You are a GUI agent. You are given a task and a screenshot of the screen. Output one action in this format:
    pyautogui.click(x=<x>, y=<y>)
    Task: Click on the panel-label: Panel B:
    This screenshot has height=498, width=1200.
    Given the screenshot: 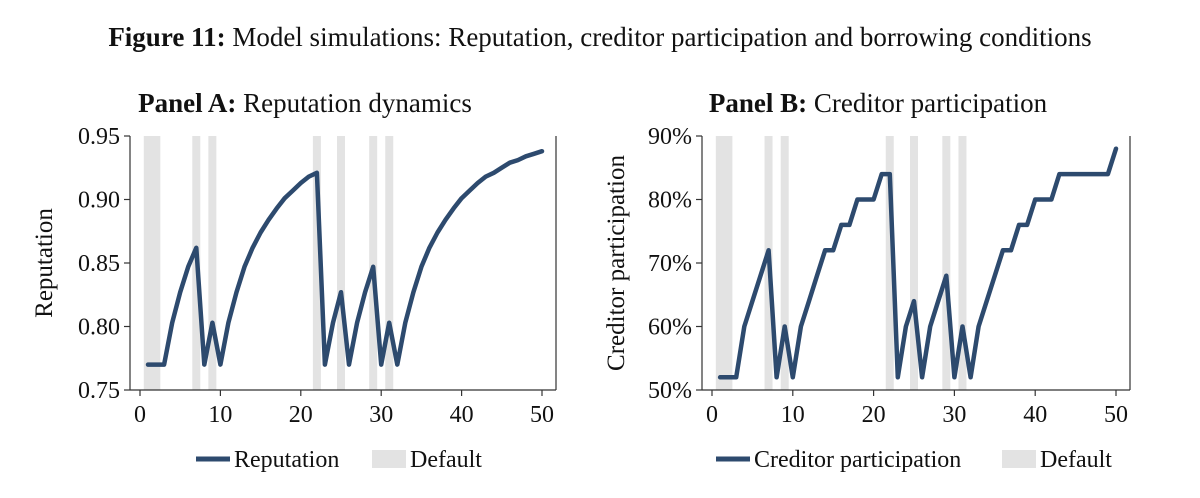 What is the action you would take?
    pyautogui.click(x=758, y=103)
    